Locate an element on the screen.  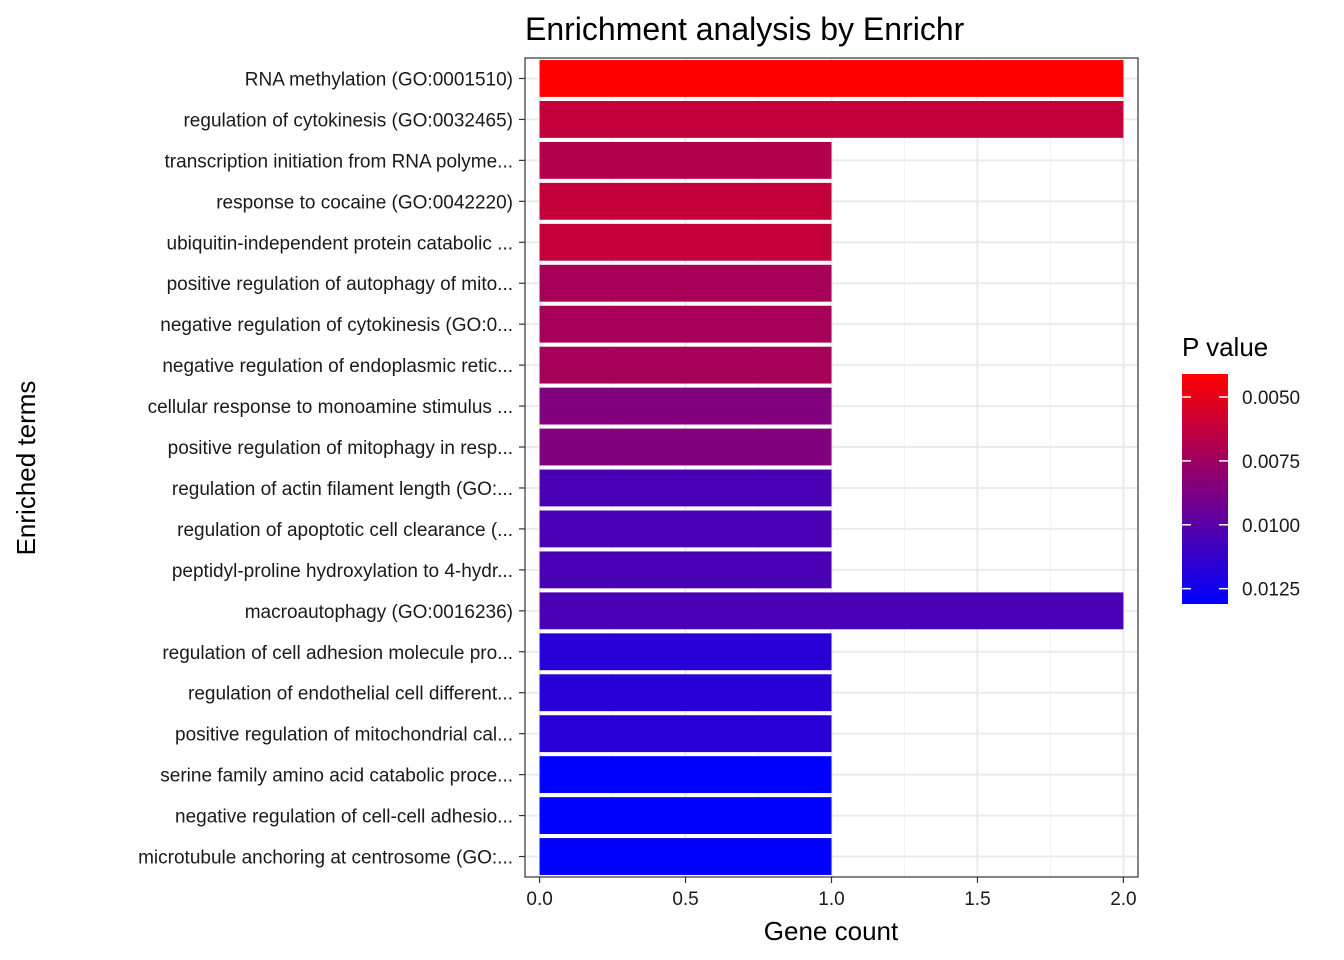
legend-ticks: 0.0050 0.0075 0.0100 0.0125 is located at coordinates (1241, 494).